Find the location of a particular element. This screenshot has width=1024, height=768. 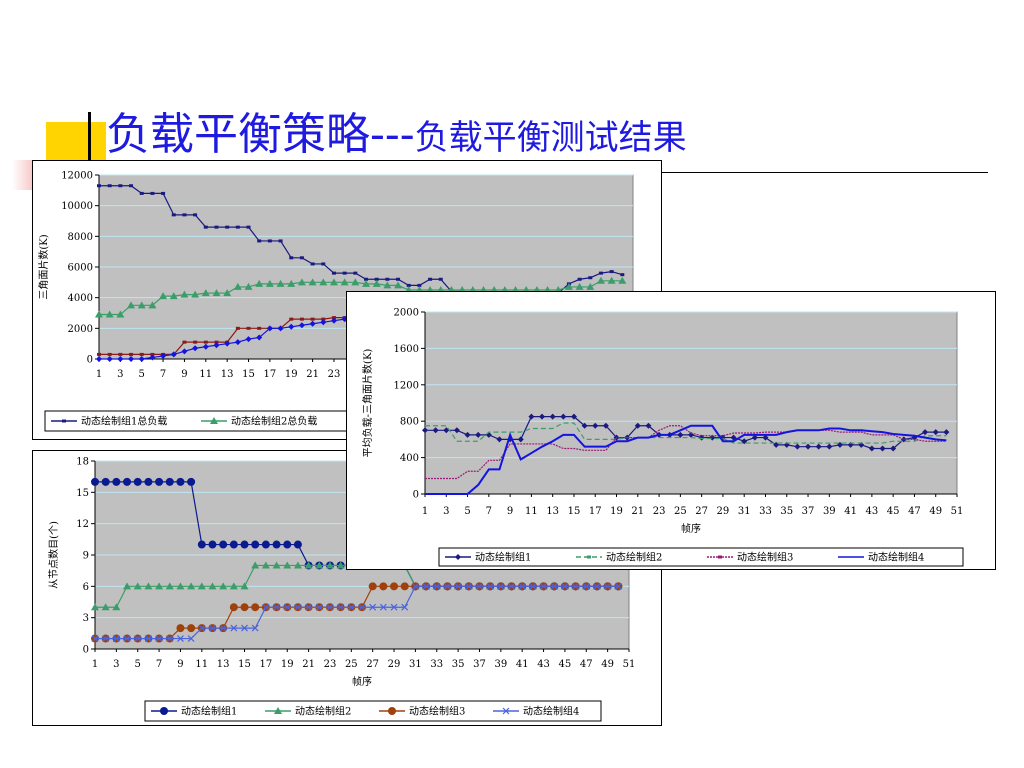

x-tick-label: 35 is located at coordinates (458, 664).